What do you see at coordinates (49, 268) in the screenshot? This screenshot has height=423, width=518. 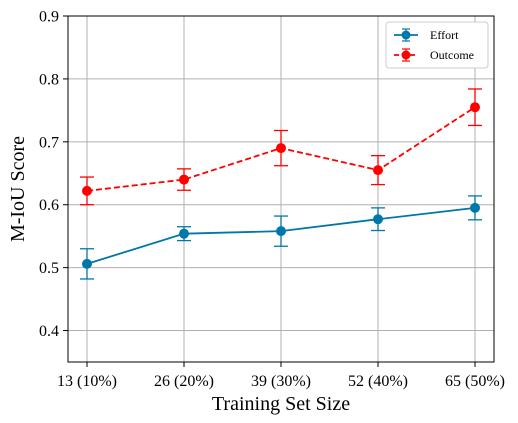 I see `y-tick-label: 0.5` at bounding box center [49, 268].